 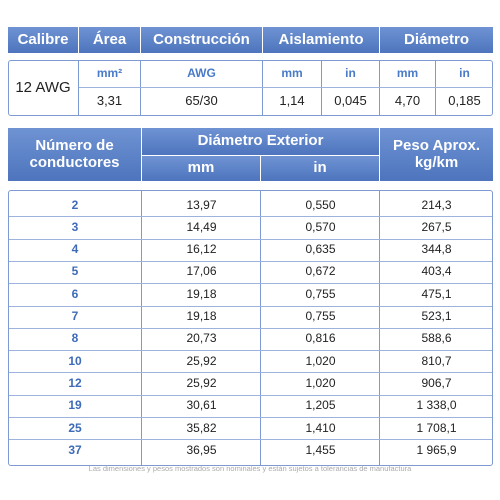 I want to click on table-cell: 35,82, so click(x=201, y=428).